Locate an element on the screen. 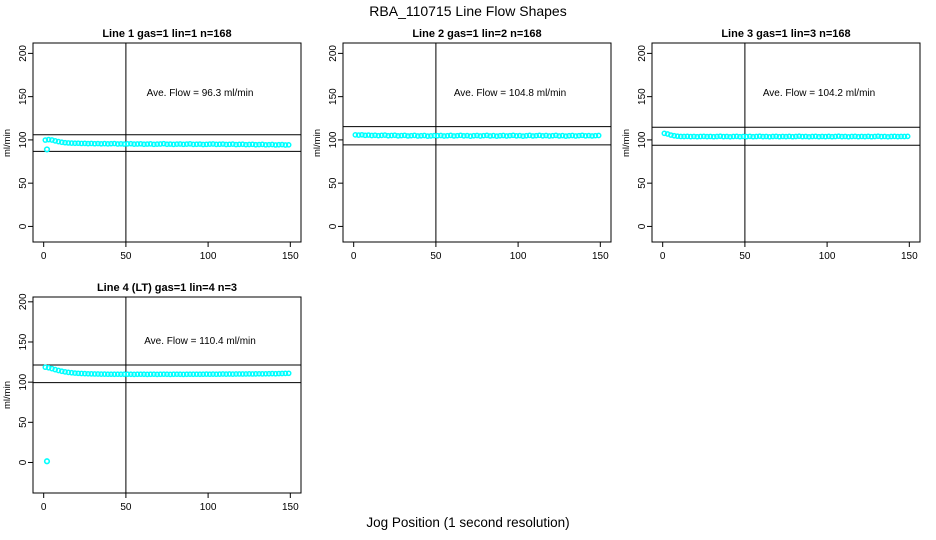 The image size is (936, 540). y-tick-label: 50 is located at coordinates (23, 422).